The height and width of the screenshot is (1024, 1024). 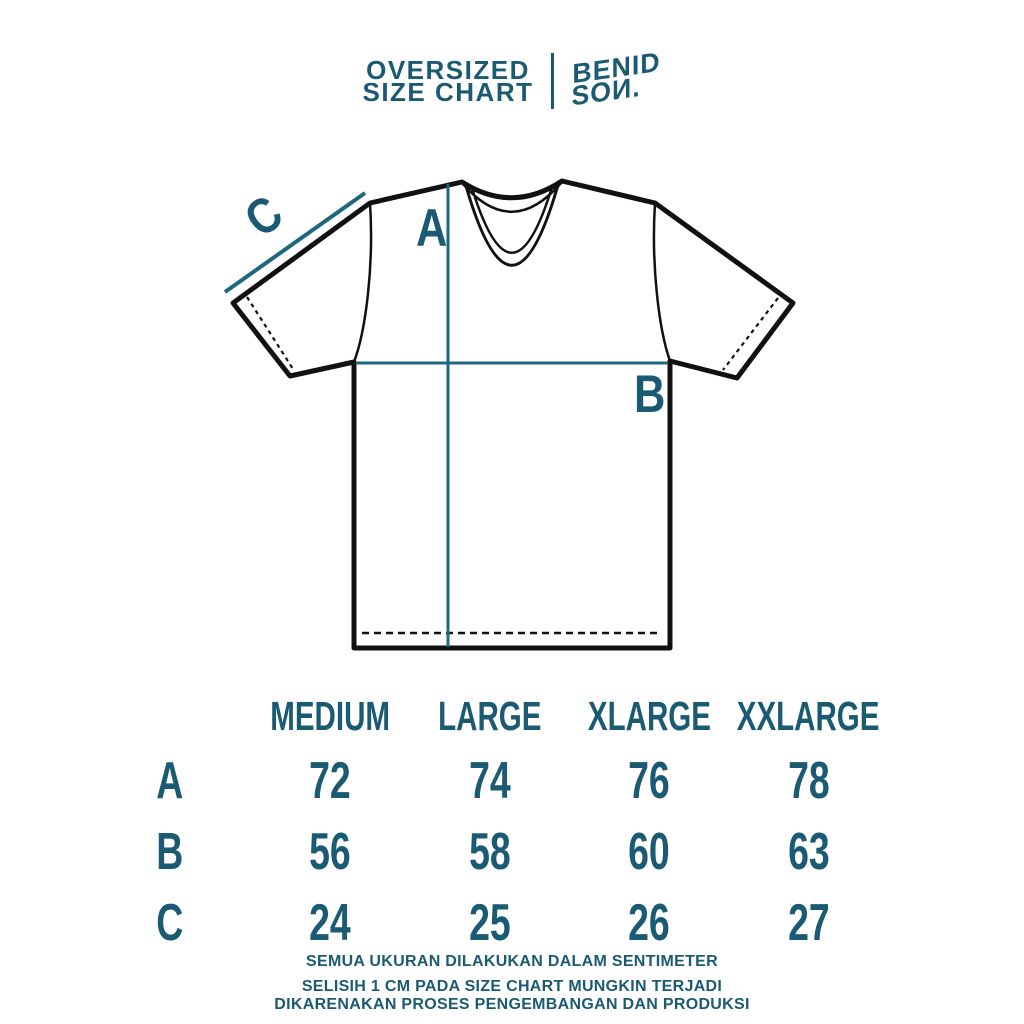 I want to click on collar-outer-curve, so click(x=512, y=225).